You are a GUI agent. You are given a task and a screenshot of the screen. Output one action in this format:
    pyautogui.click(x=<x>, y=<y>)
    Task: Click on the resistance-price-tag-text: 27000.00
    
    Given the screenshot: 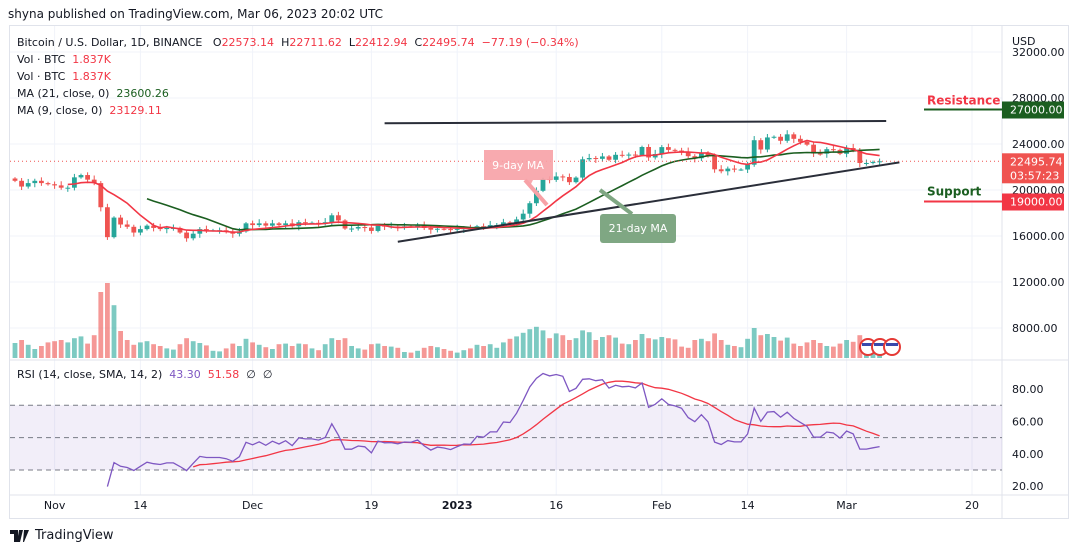 What is the action you would take?
    pyautogui.click(x=1036, y=110)
    